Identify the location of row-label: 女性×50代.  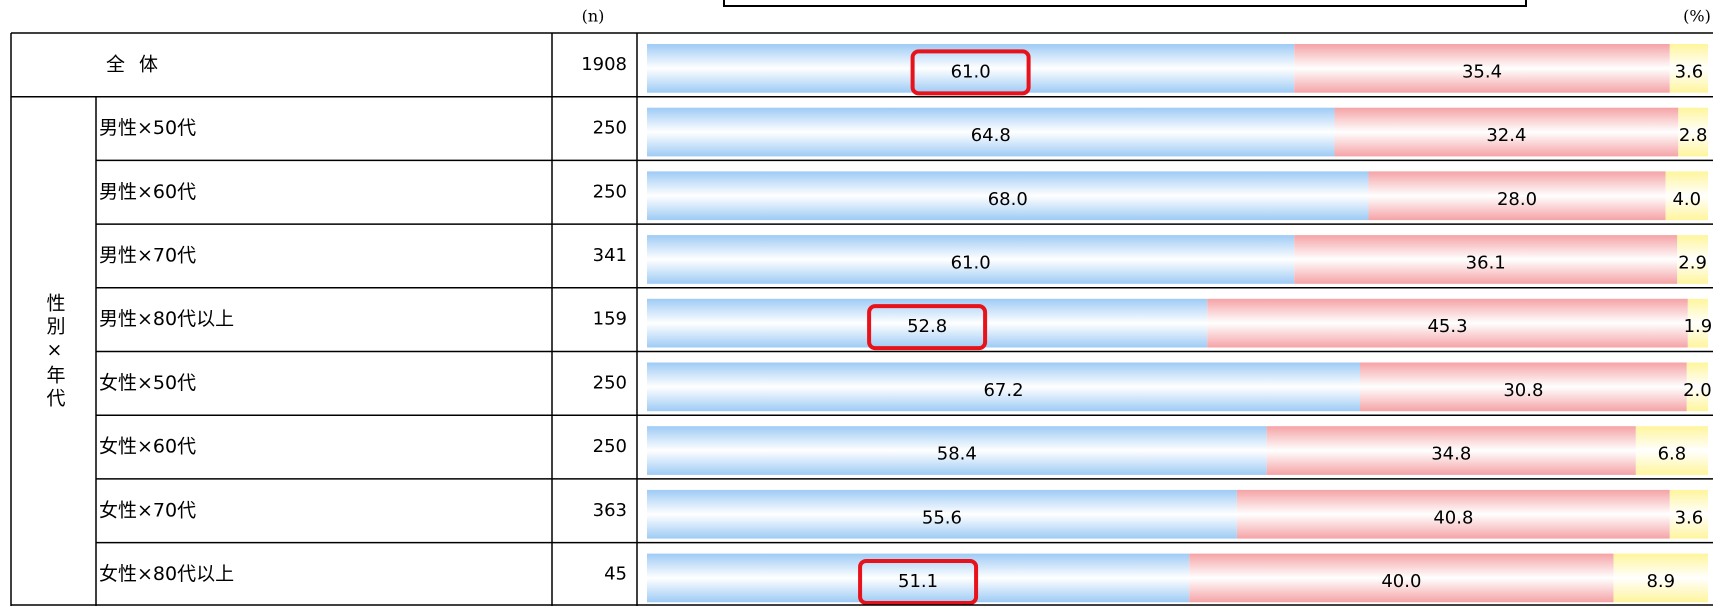
(147, 383).